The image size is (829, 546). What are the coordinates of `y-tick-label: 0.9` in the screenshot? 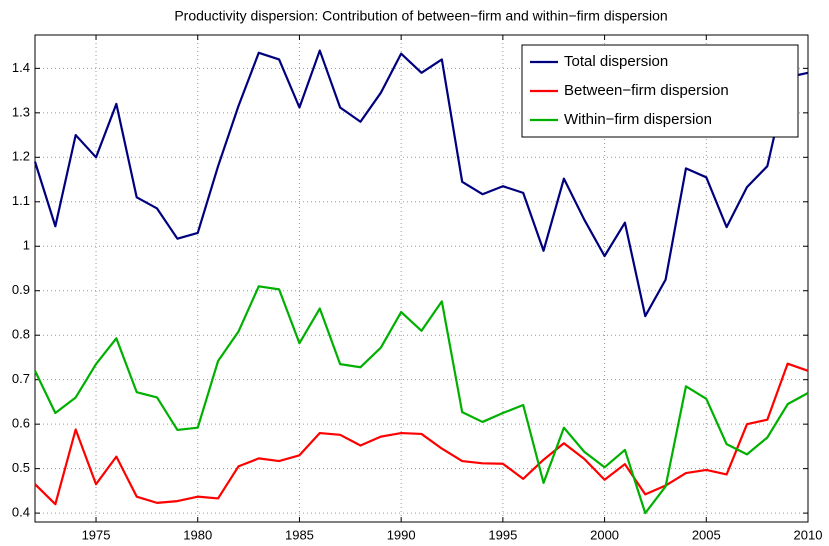 It's located at (21, 289).